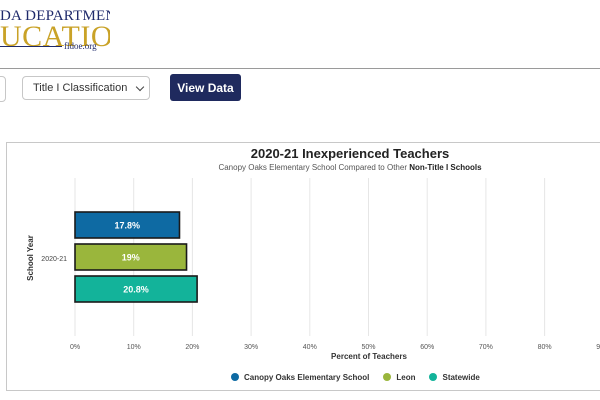  Describe the element at coordinates (3, 89) in the screenshot. I see `previous-select-edge` at that location.